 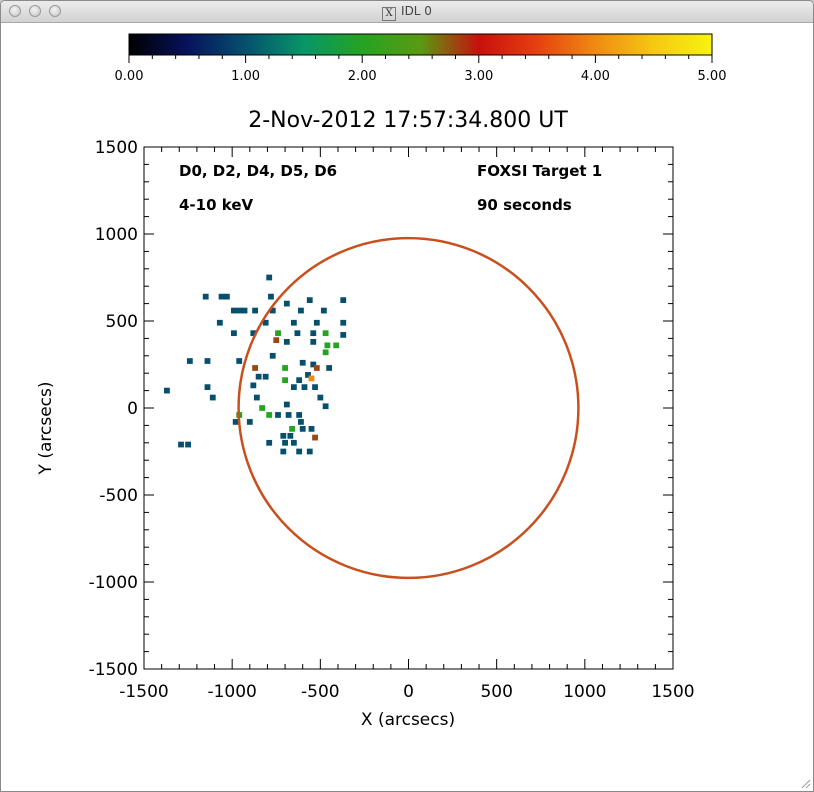 I want to click on x-tick-label: -1000, so click(x=231, y=692).